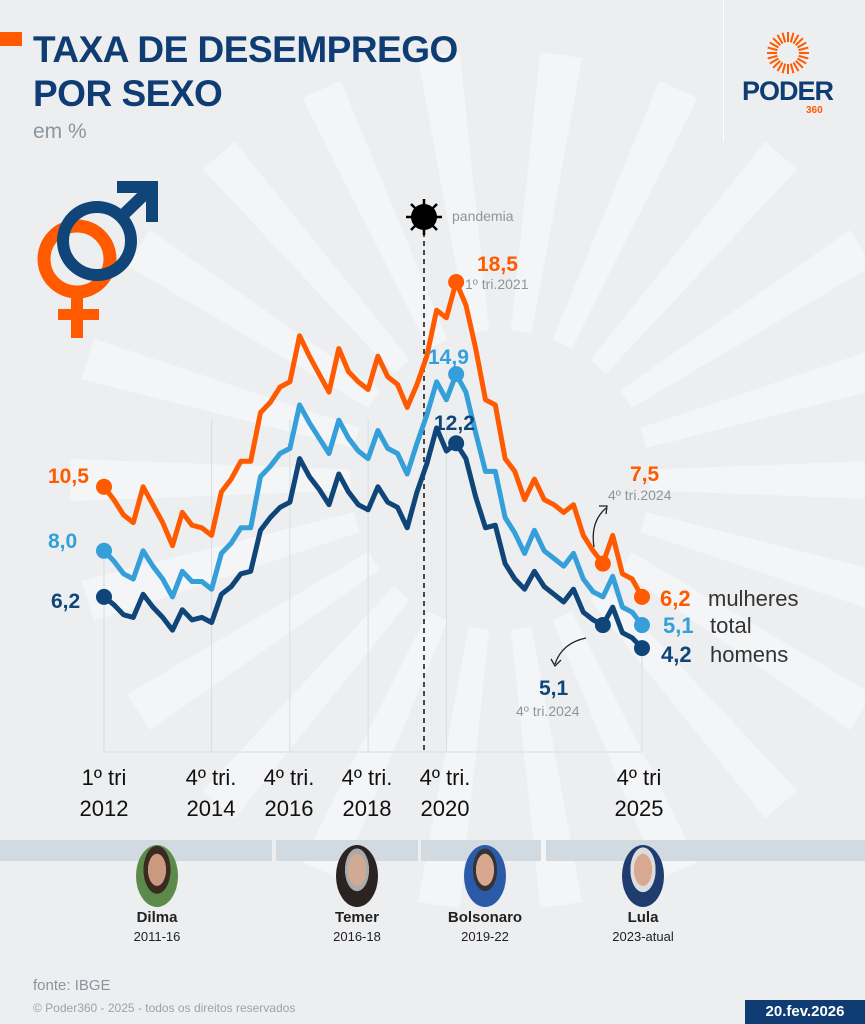 The image size is (865, 1024). I want to click on page-title: TAXA DE DESEMPREGO POR SEXO, so click(245, 72).